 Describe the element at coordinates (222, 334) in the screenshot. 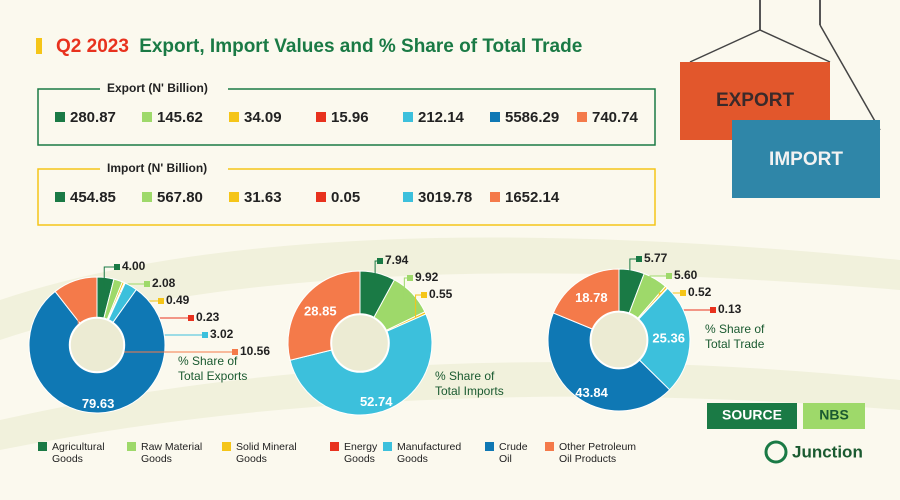

I see `slice-label: 3.02` at that location.